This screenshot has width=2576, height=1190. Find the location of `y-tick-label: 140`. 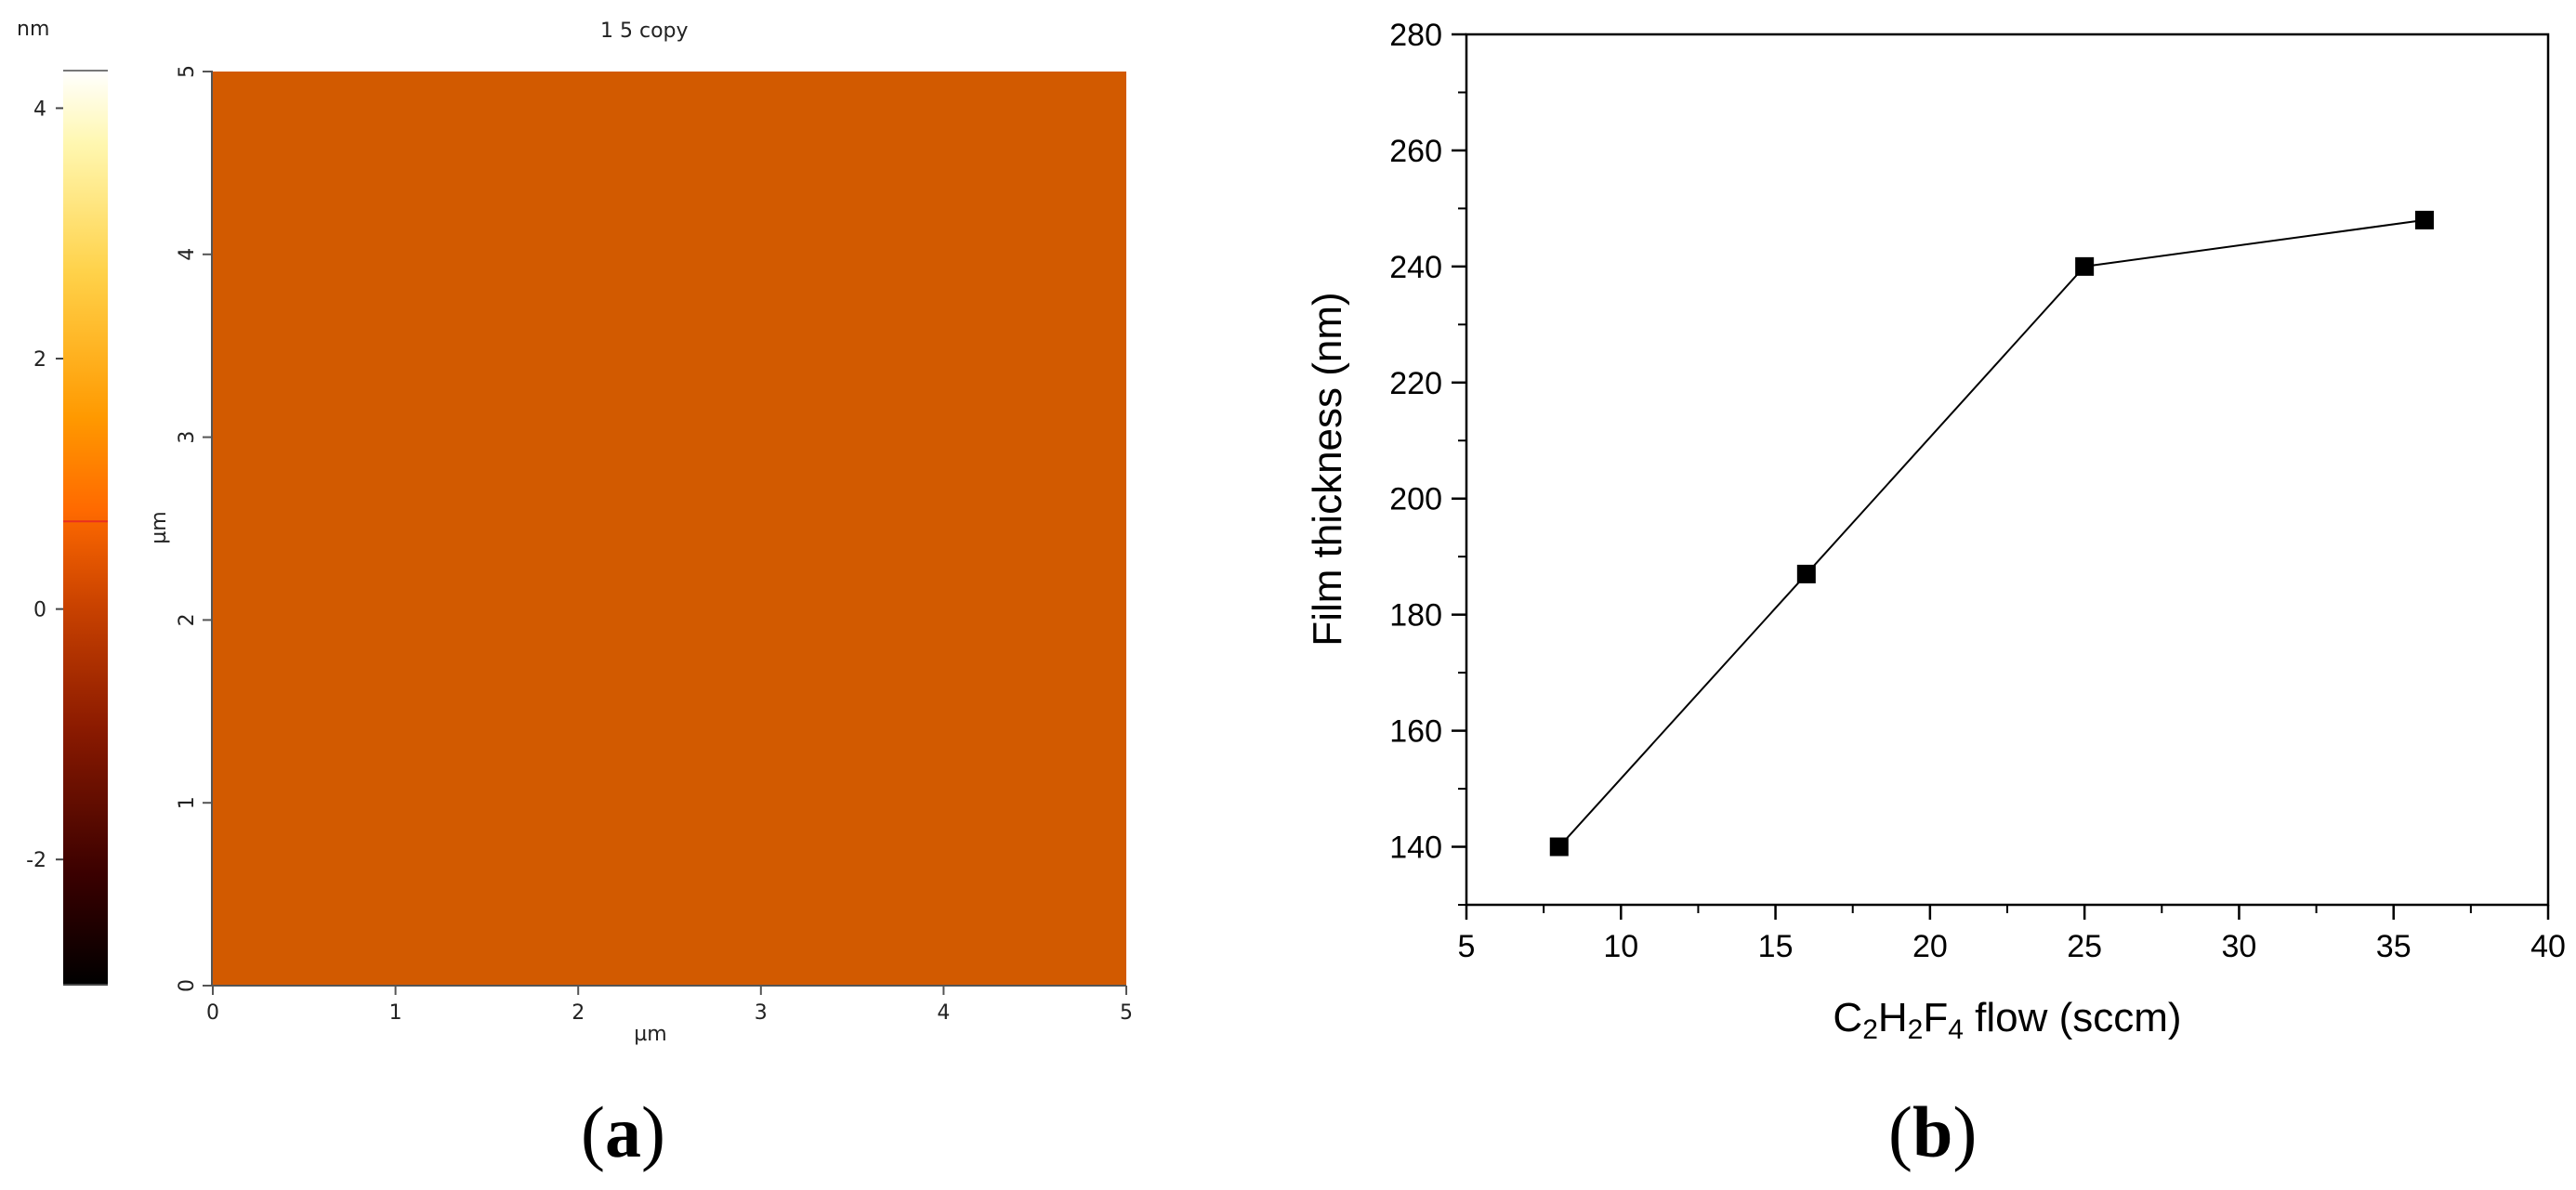

y-tick-label: 140 is located at coordinates (1415, 848).